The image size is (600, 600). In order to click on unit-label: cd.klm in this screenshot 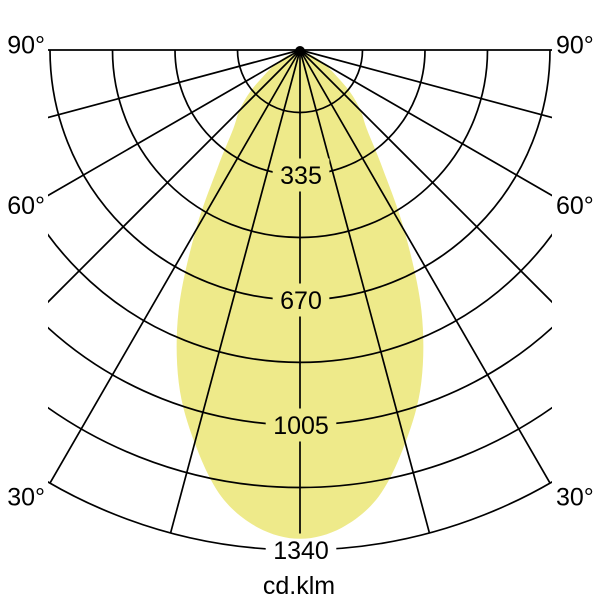, I will do `click(299, 586)`.